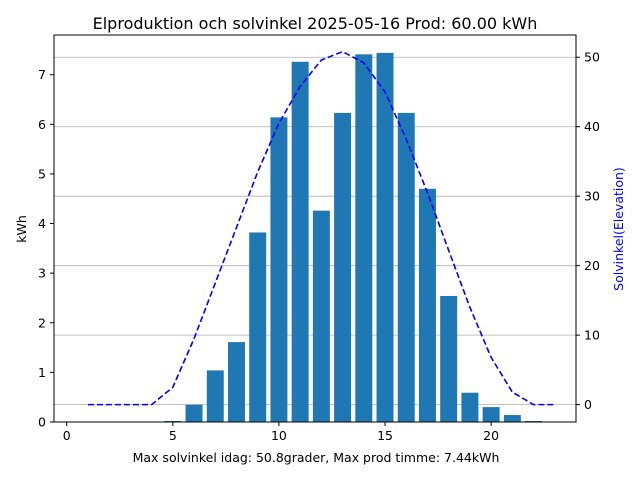  What do you see at coordinates (42, 74) in the screenshot?
I see `y-tick-label: 7` at bounding box center [42, 74].